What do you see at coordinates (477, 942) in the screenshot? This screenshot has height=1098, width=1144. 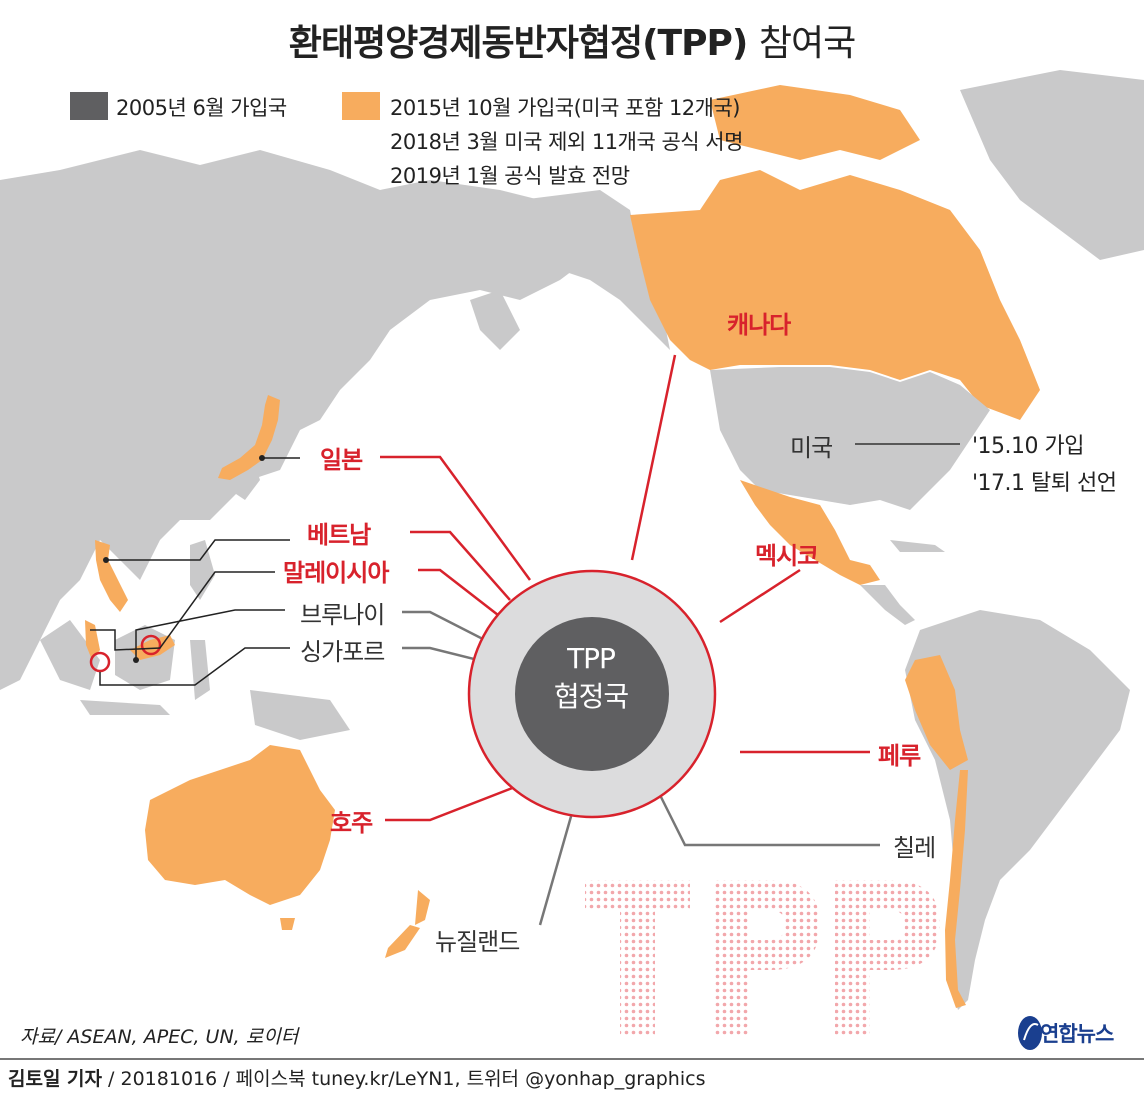 I see `label-newzealand: 뉴질랜드` at bounding box center [477, 942].